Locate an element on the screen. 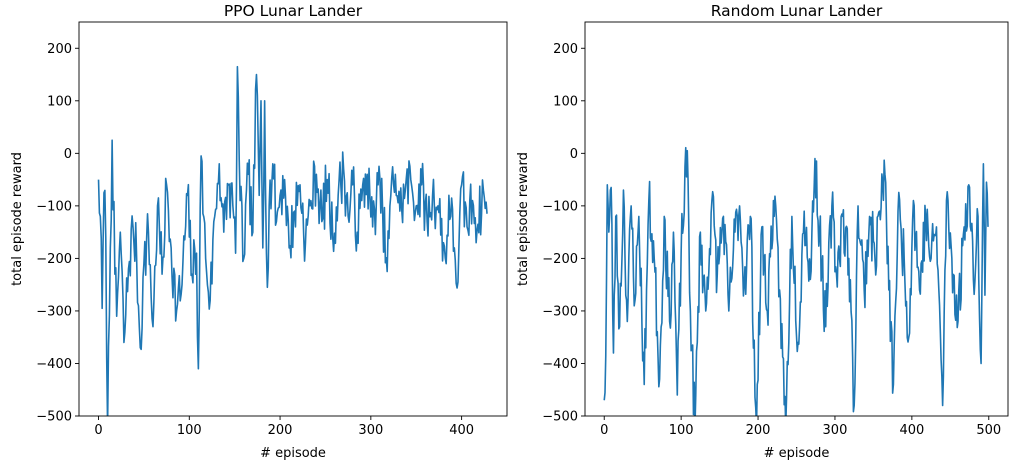 This screenshot has width=1017, height=470. chart-title: Random Lunar Lander is located at coordinates (797, 11).